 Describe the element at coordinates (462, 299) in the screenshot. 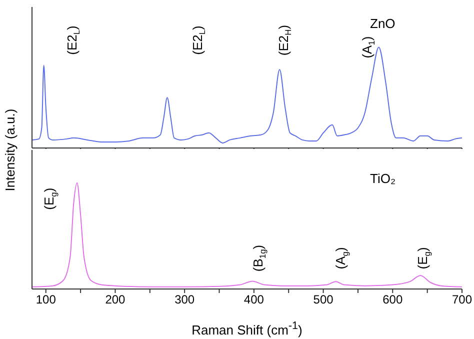

I see `x-tick-label: 700` at that location.